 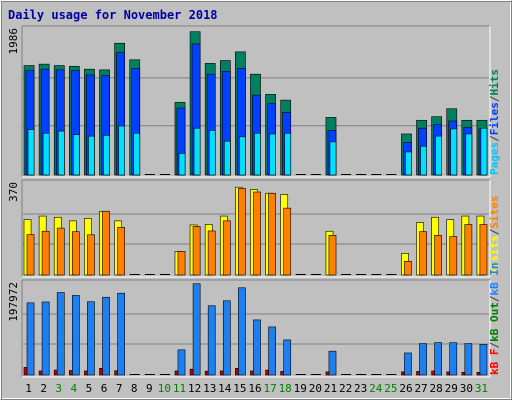 What do you see at coordinates (58, 388) in the screenshot?
I see `x-tick-label-3: 3` at bounding box center [58, 388].